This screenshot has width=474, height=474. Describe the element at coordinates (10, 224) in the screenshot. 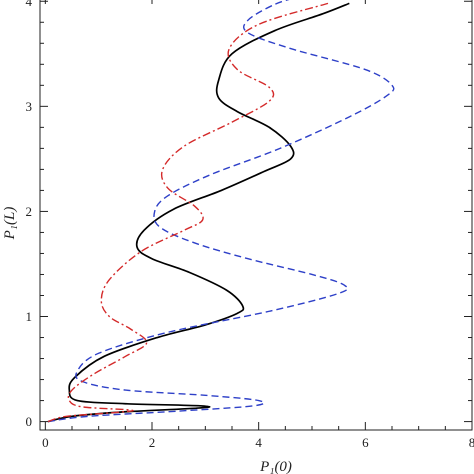

I see `y-axis-title: P₁(L)` at that location.